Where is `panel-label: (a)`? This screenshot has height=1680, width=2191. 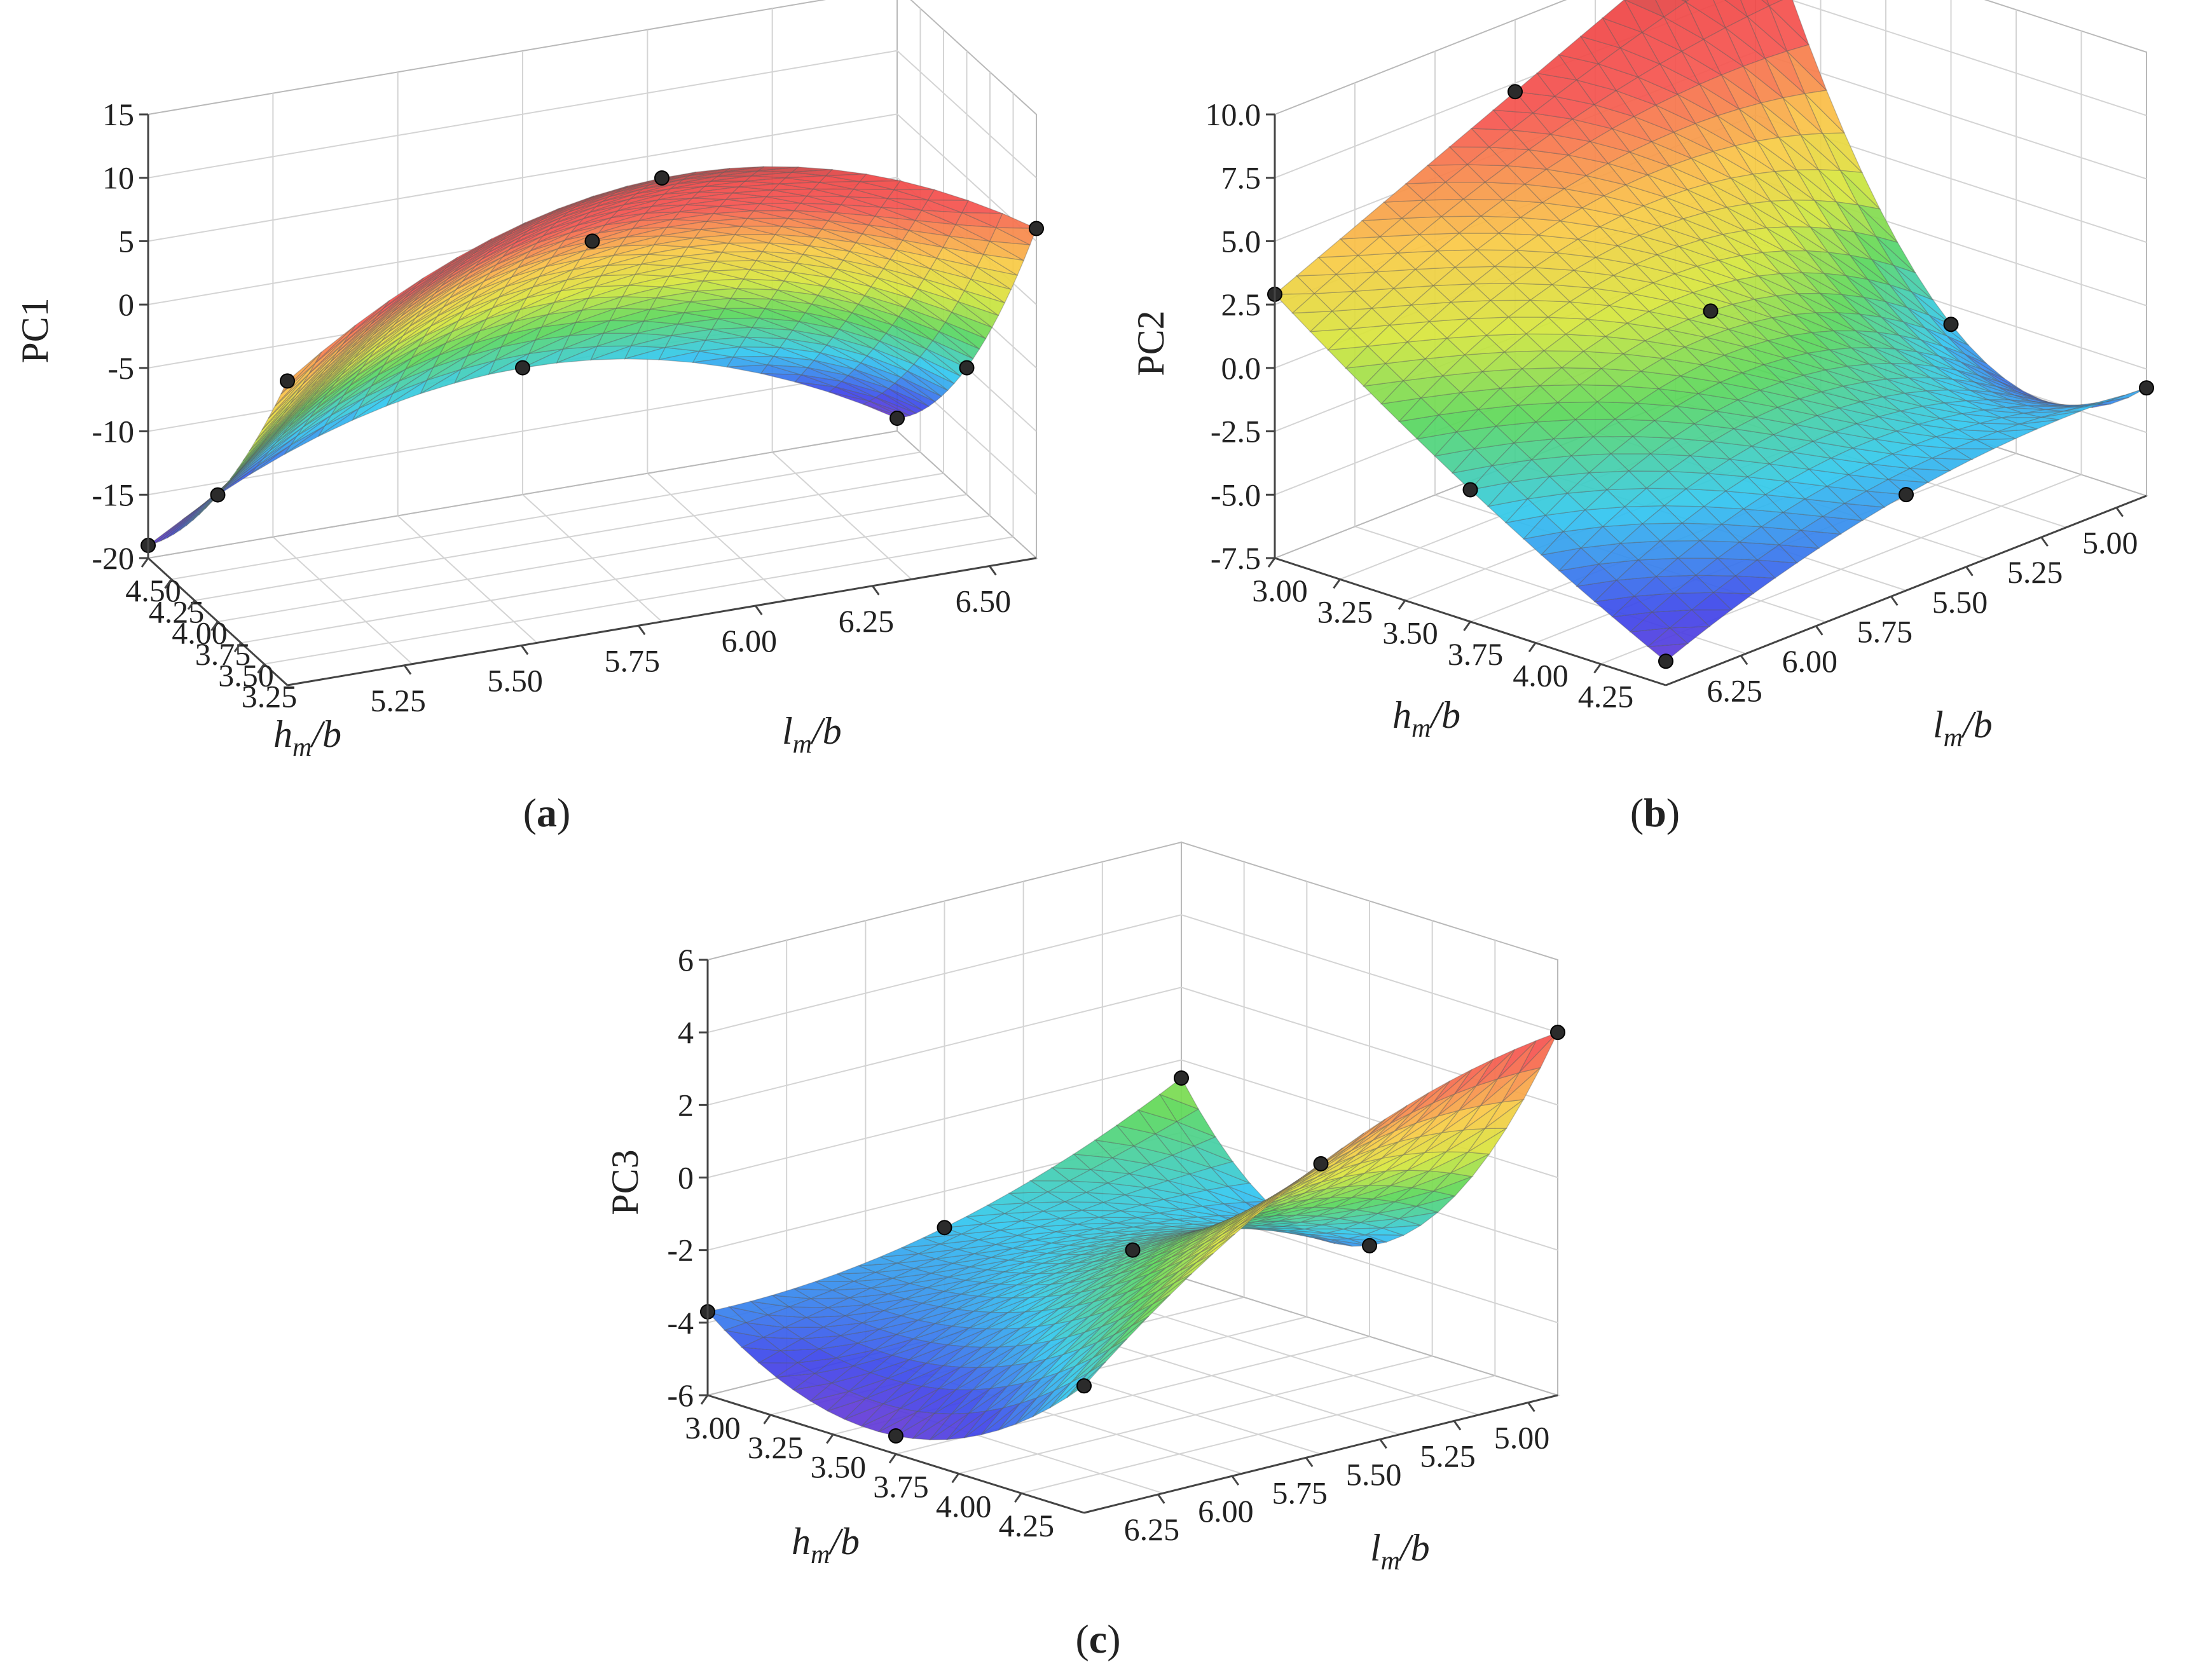
panel-label: (a) is located at coordinates (547, 812).